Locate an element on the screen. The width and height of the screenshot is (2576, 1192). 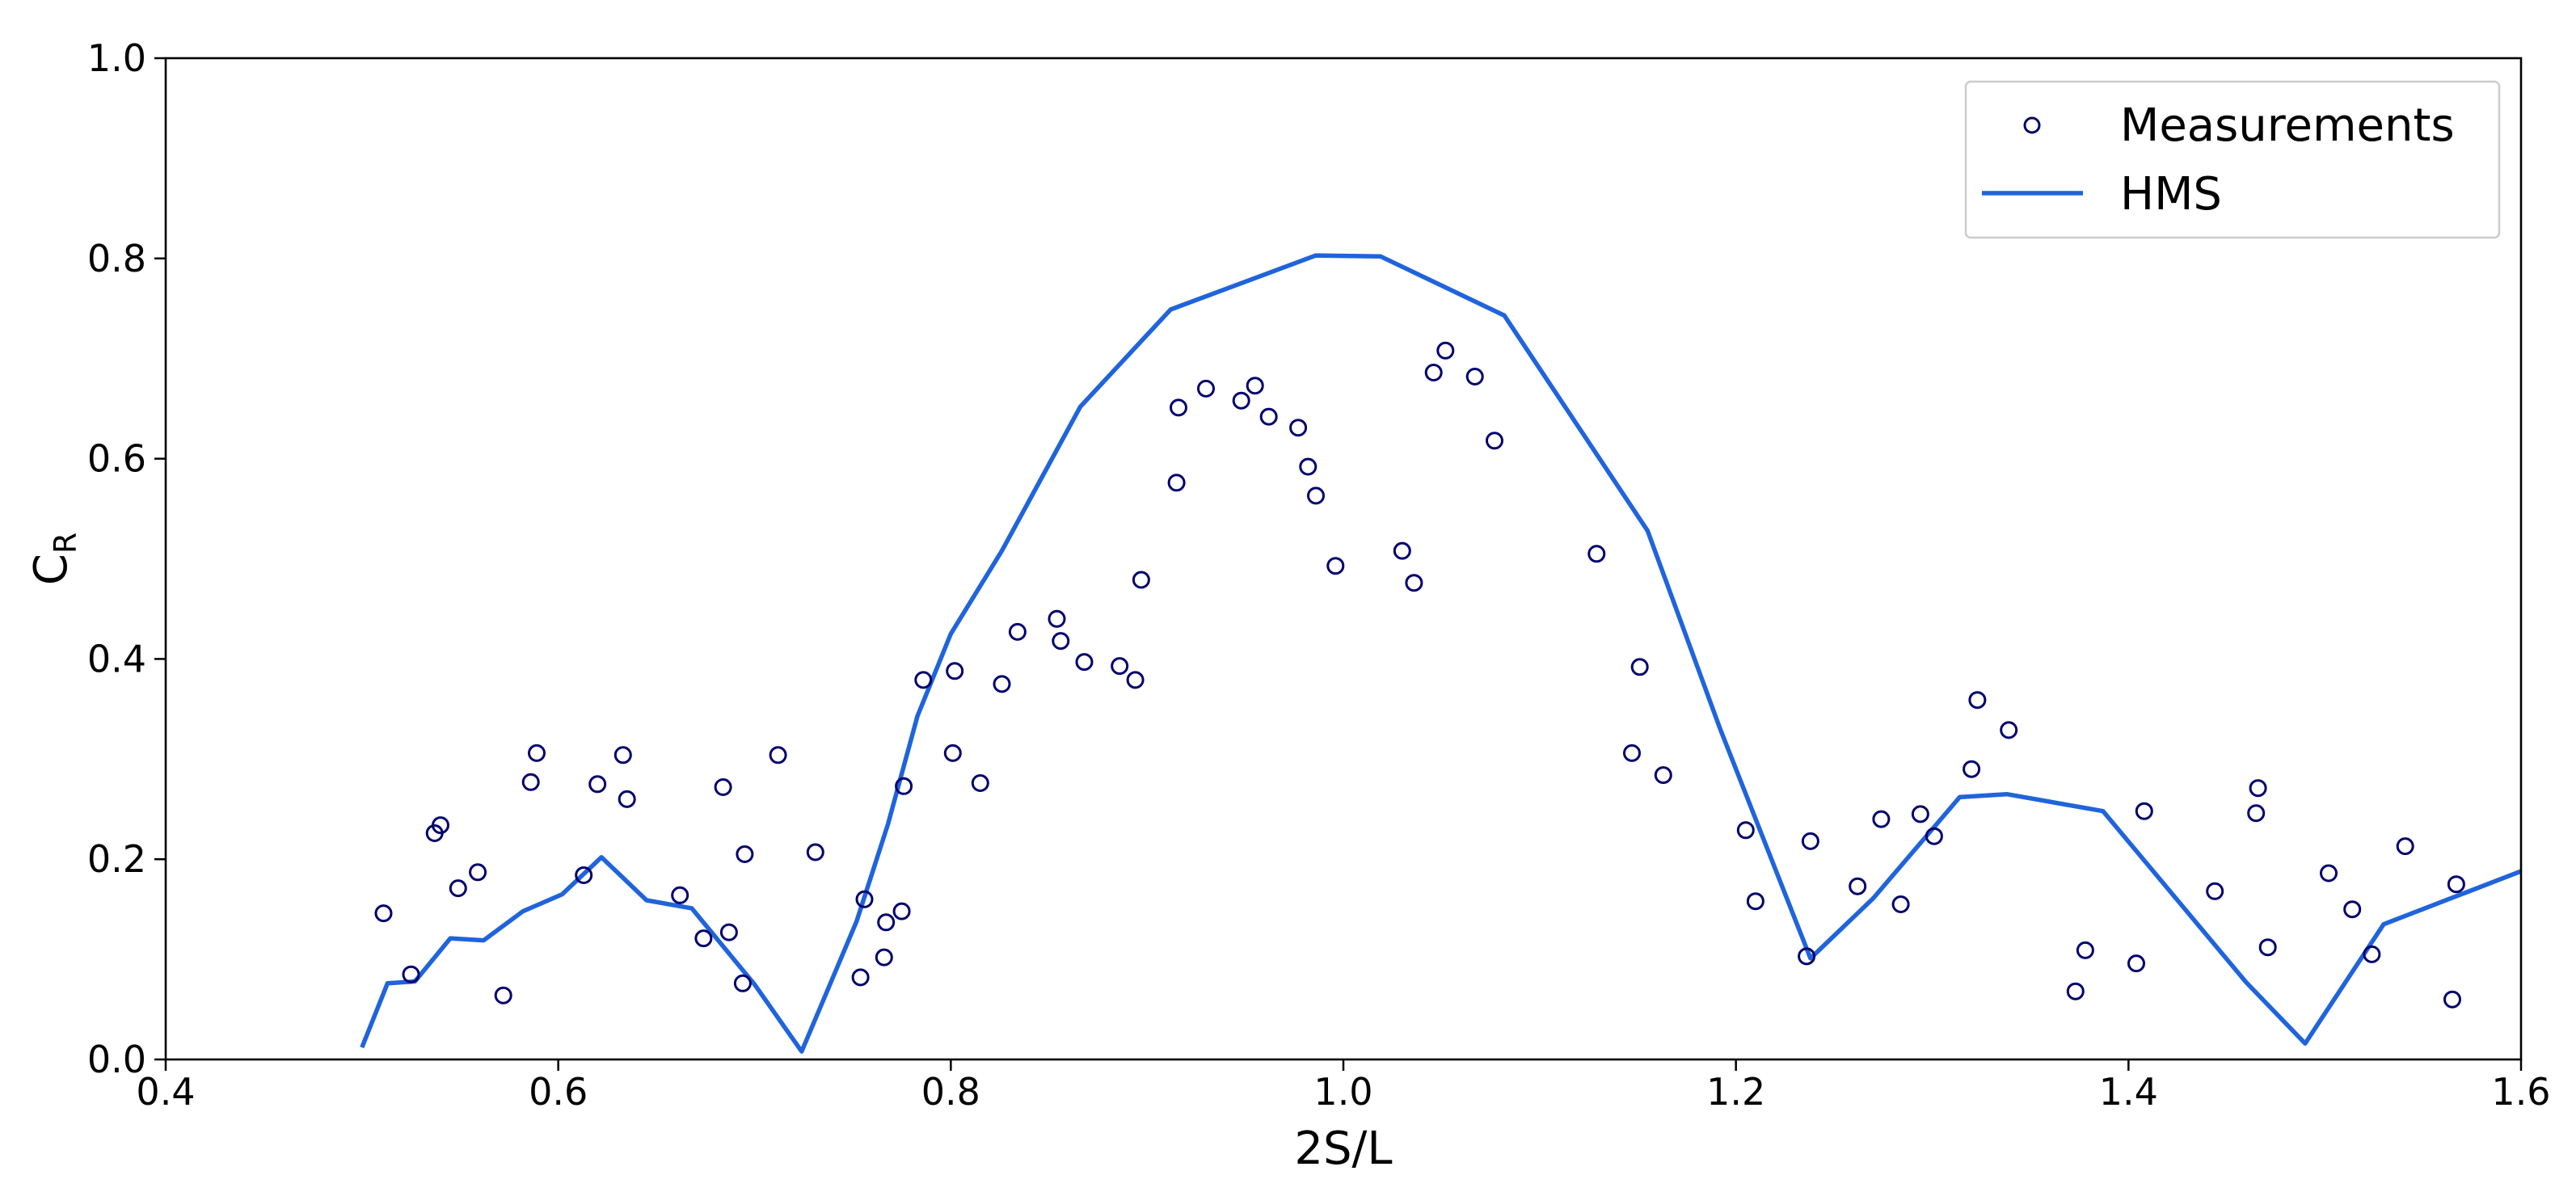
x-tick-label: 1.4 is located at coordinates (2128, 1092).